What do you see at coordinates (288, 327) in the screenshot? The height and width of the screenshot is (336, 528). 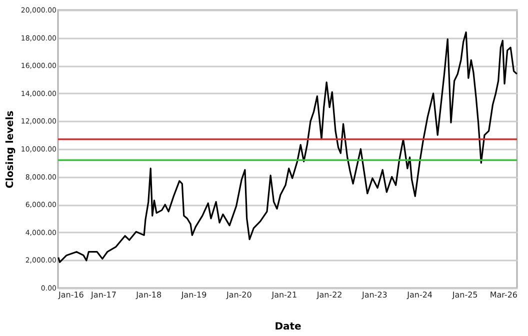 I see `x-axis-title: Date` at bounding box center [288, 327].